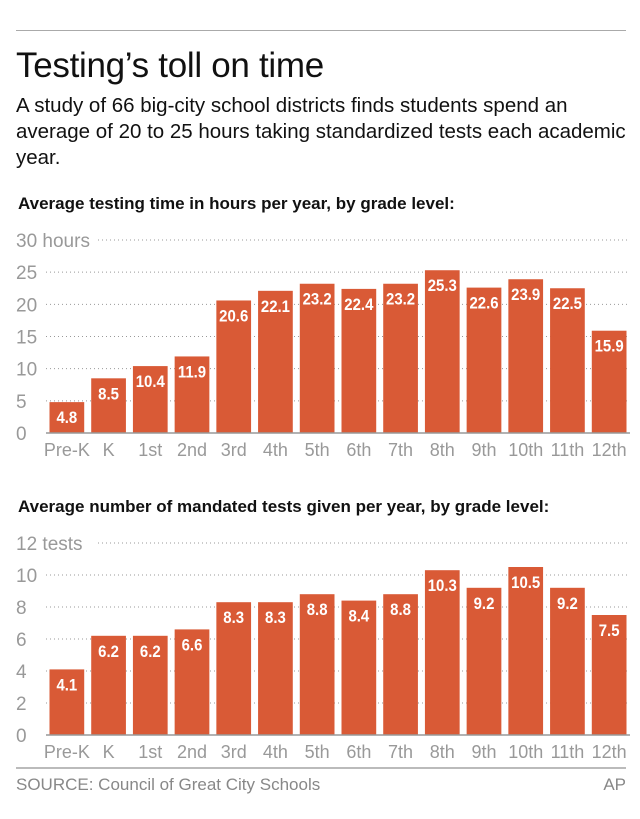  Describe the element at coordinates (609, 347) in the screenshot. I see `bar-value-label: 15.9` at that location.